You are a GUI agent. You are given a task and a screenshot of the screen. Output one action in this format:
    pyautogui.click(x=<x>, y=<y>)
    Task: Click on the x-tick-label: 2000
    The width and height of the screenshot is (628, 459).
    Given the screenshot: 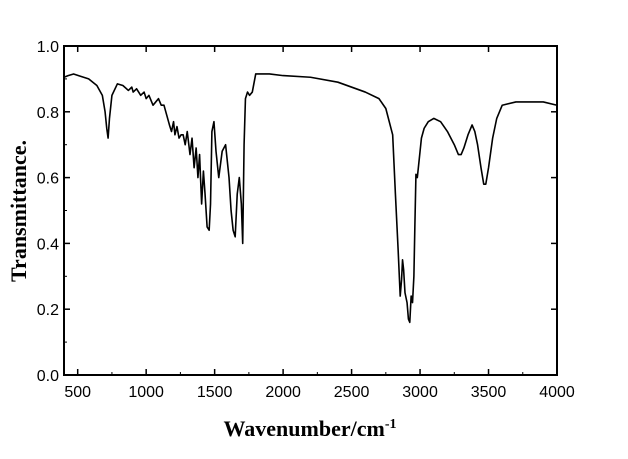 What is the action you would take?
    pyautogui.click(x=283, y=392)
    